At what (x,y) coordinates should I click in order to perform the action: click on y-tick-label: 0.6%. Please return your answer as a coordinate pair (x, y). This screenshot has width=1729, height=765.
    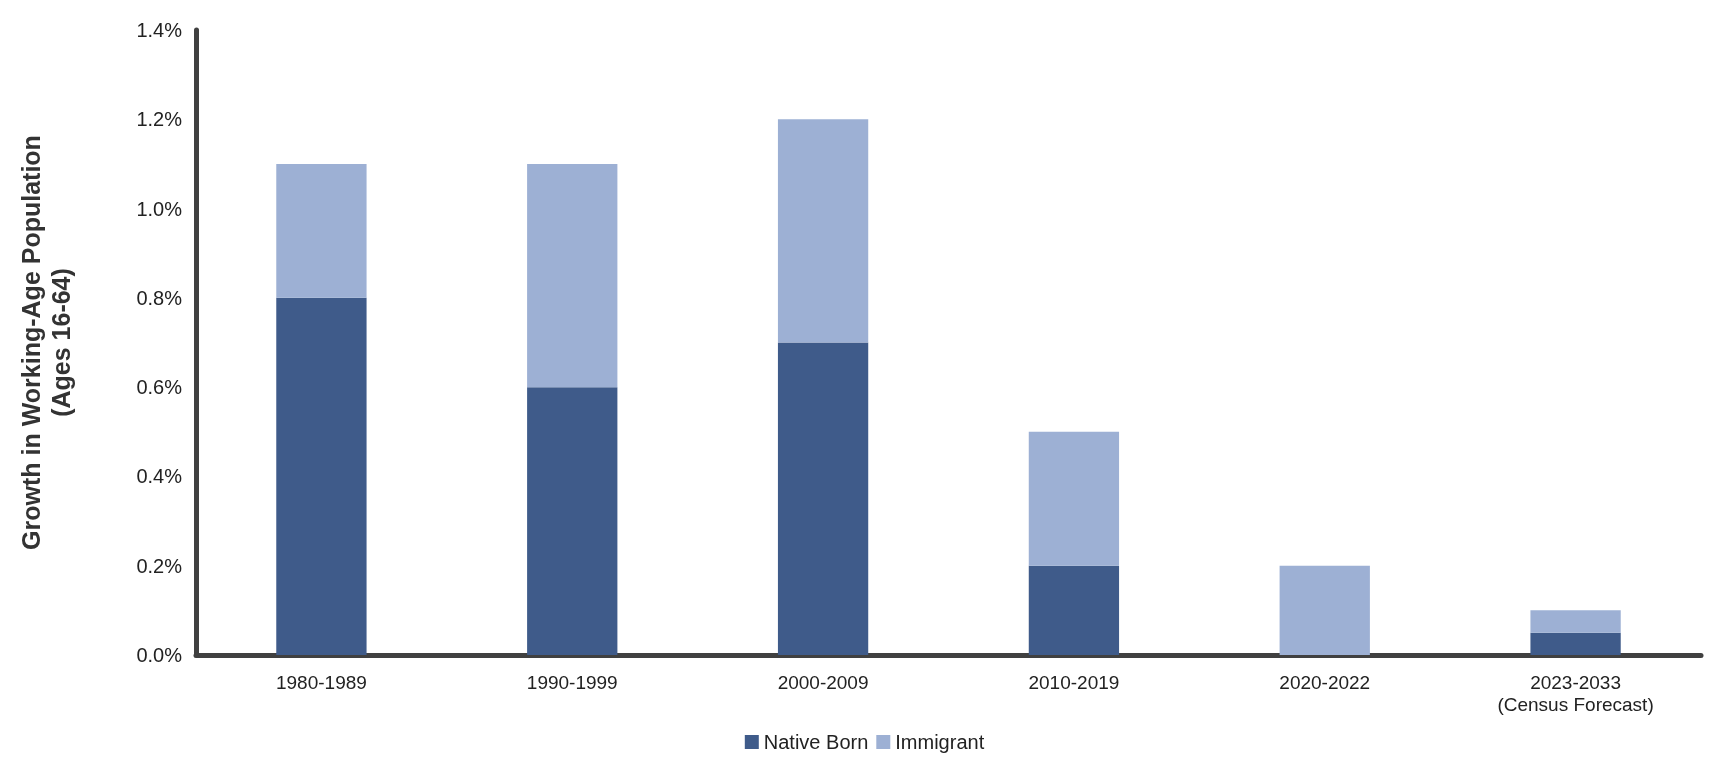
    Looking at the image, I should click on (159, 387).